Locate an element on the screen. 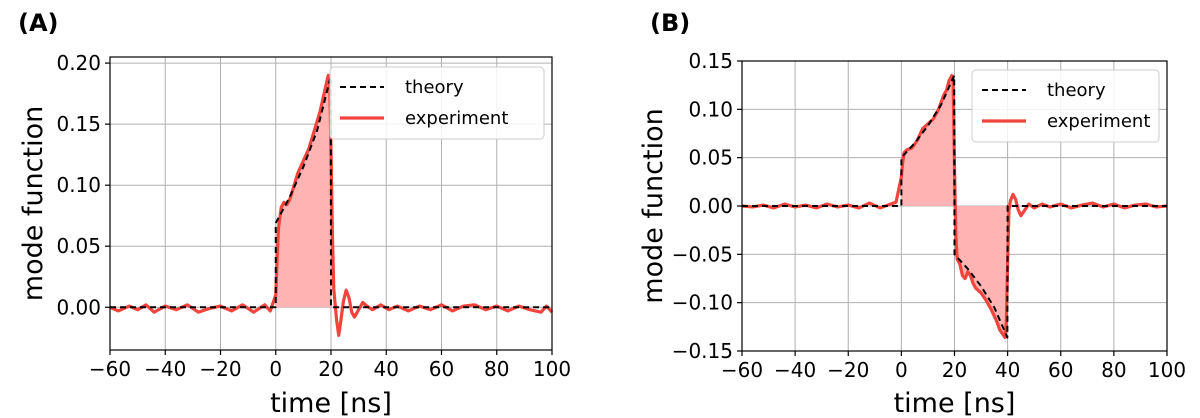  y-tick-label: −0.15 is located at coordinates (702, 351).